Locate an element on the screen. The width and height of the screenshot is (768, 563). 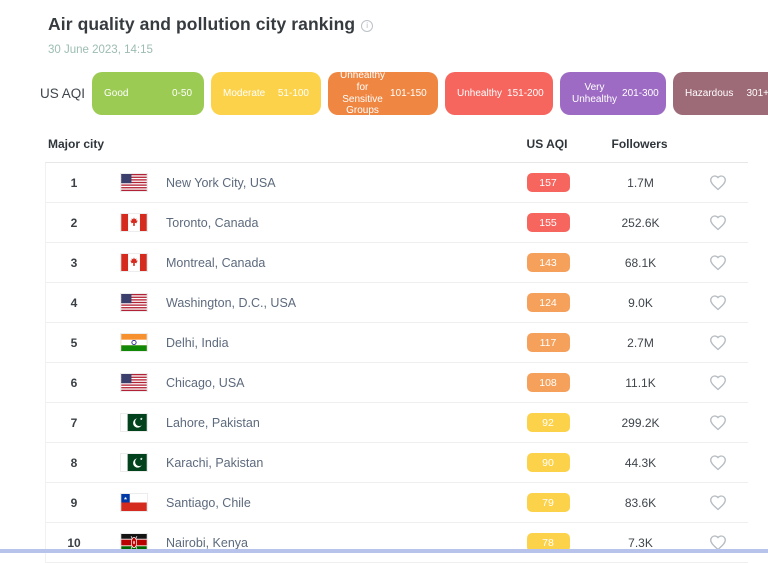
aqi-value-badge: 90 is located at coordinates (548, 462).